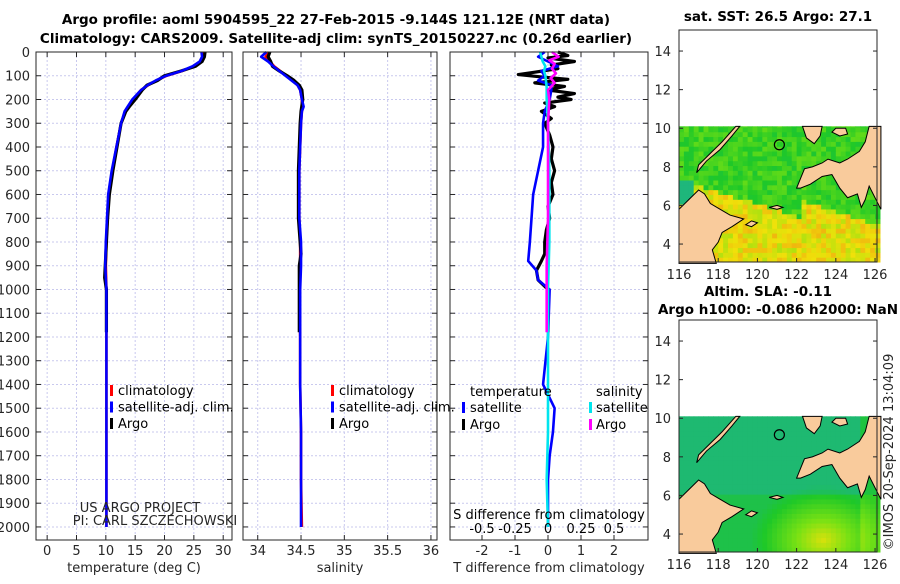 The width and height of the screenshot is (900, 584). I want to click on legend-label: satellite-adj. clim., so click(397, 408).